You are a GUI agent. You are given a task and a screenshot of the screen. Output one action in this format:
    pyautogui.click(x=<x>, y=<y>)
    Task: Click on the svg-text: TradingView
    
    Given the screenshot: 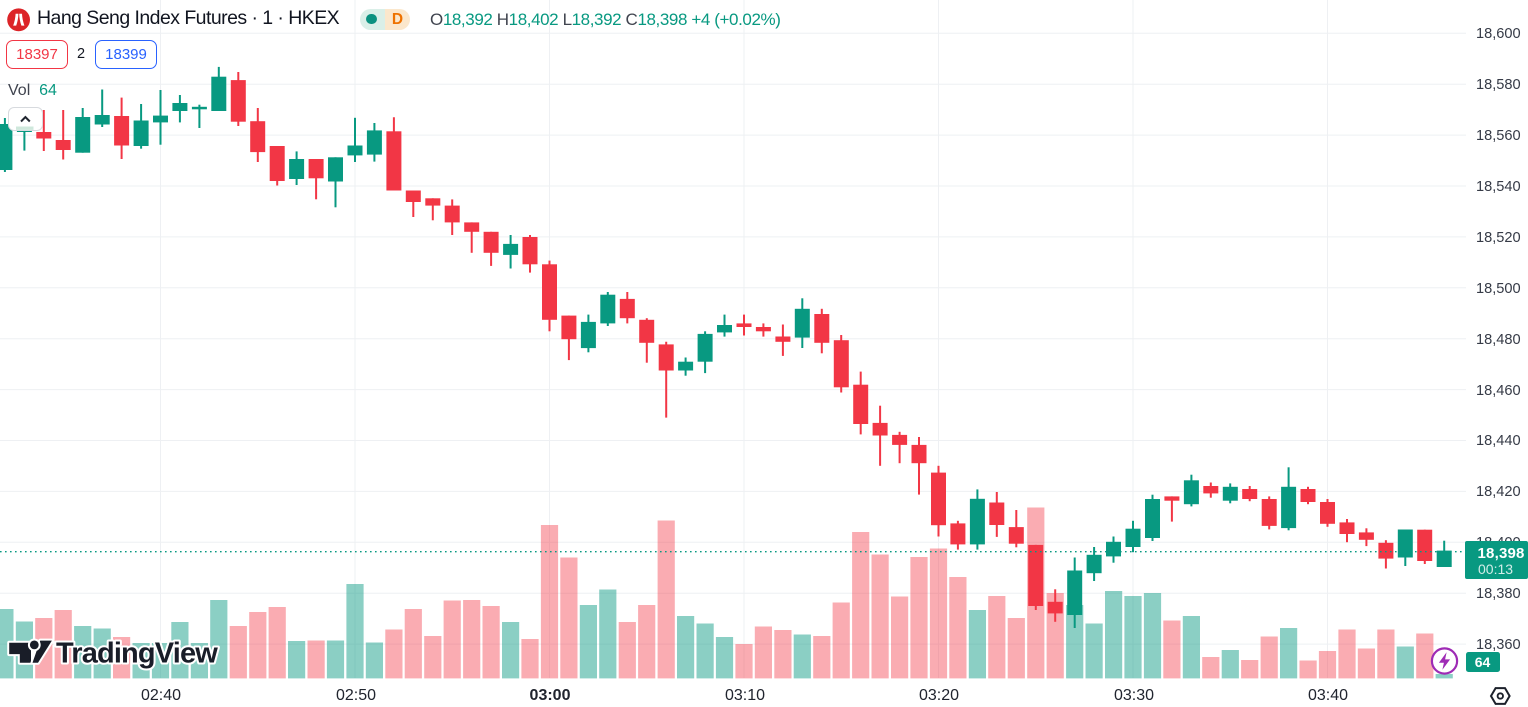 What is the action you would take?
    pyautogui.click(x=137, y=653)
    